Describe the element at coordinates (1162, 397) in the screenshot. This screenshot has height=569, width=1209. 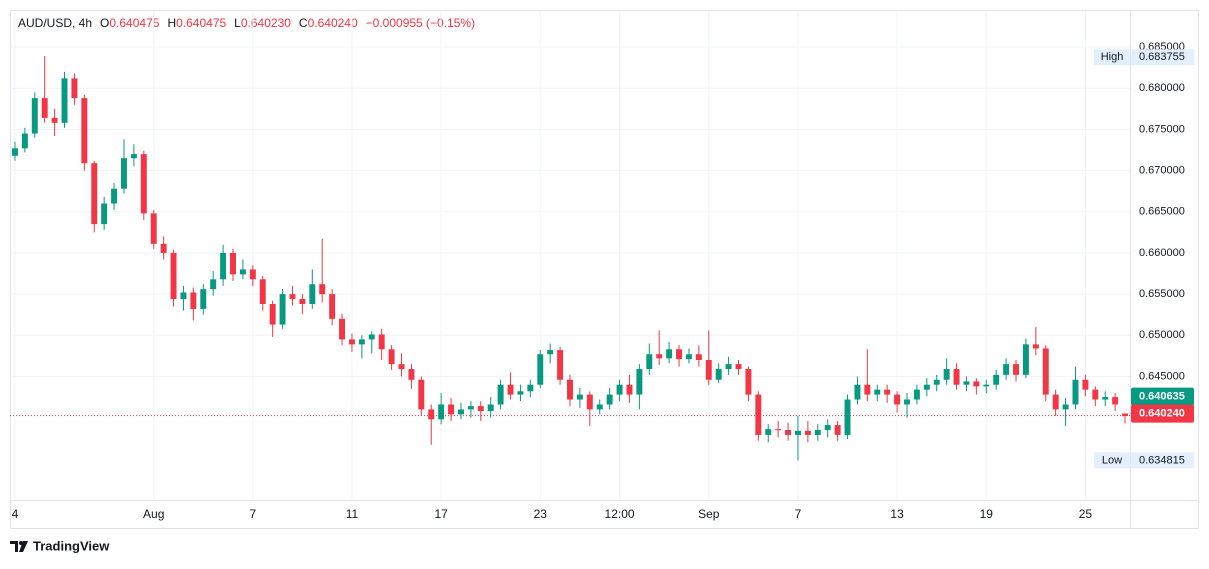
I see `current-price-label: 0.640635` at that location.